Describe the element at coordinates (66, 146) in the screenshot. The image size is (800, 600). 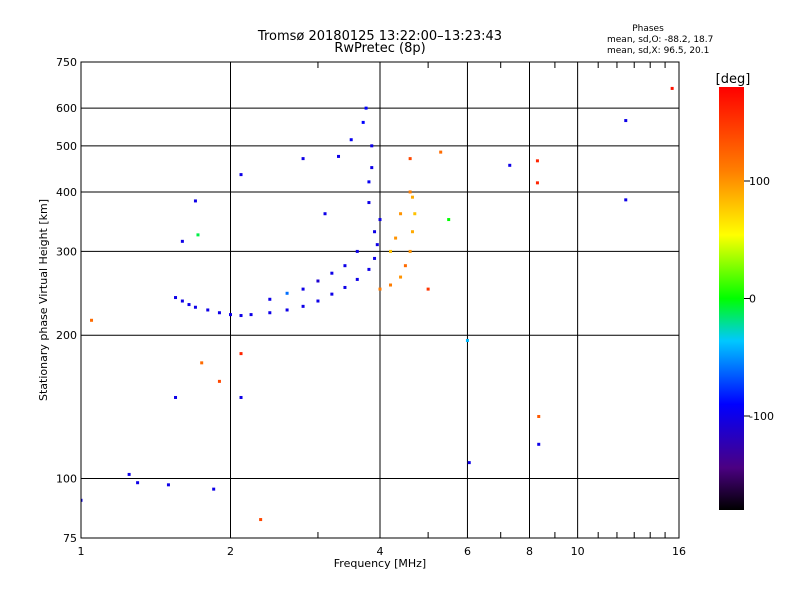
I see `y-tick-label: 500` at that location.